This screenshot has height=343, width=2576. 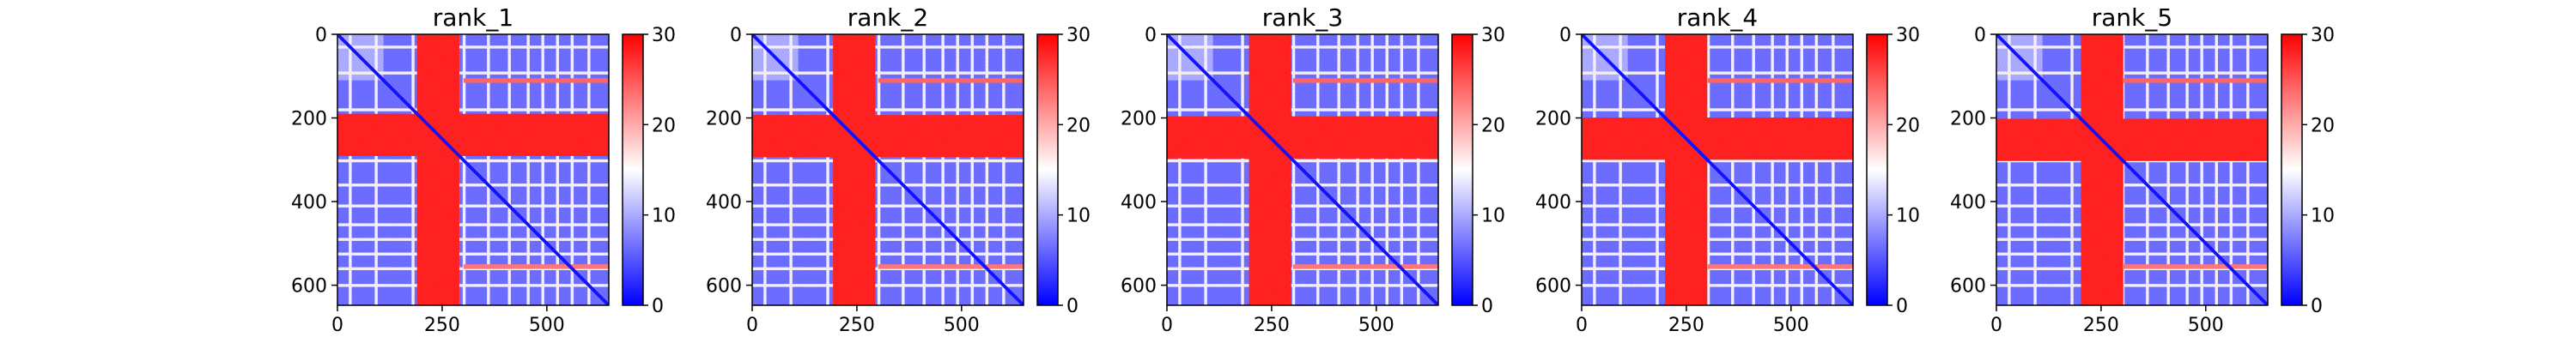 What do you see at coordinates (2132, 17) in the screenshot?
I see `panel-title: rank_5` at bounding box center [2132, 17].